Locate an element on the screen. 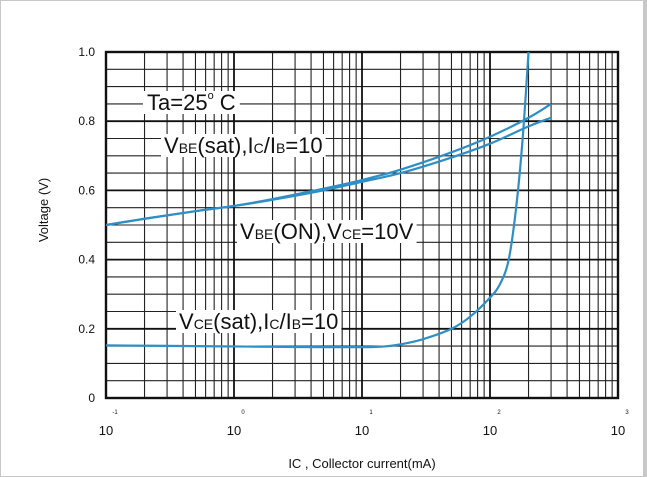 This screenshot has width=647, height=477. y-tick-label: 0 is located at coordinates (91, 398).